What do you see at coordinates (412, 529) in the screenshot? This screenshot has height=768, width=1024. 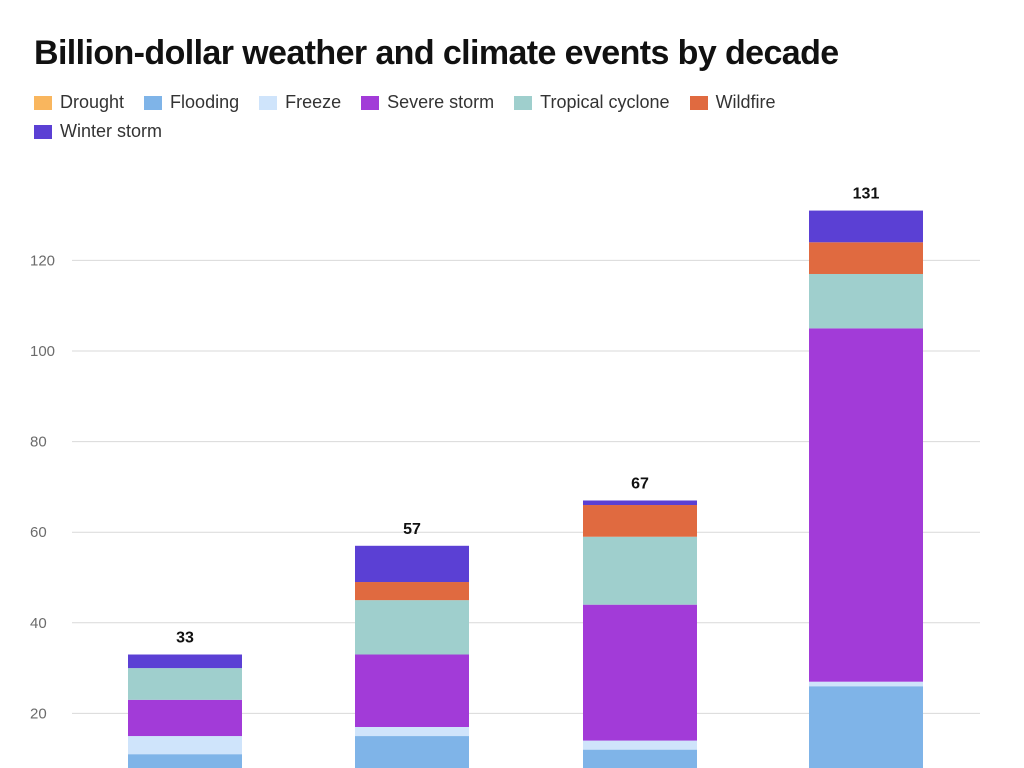 I see `bar-total-label-2: 57` at bounding box center [412, 529].